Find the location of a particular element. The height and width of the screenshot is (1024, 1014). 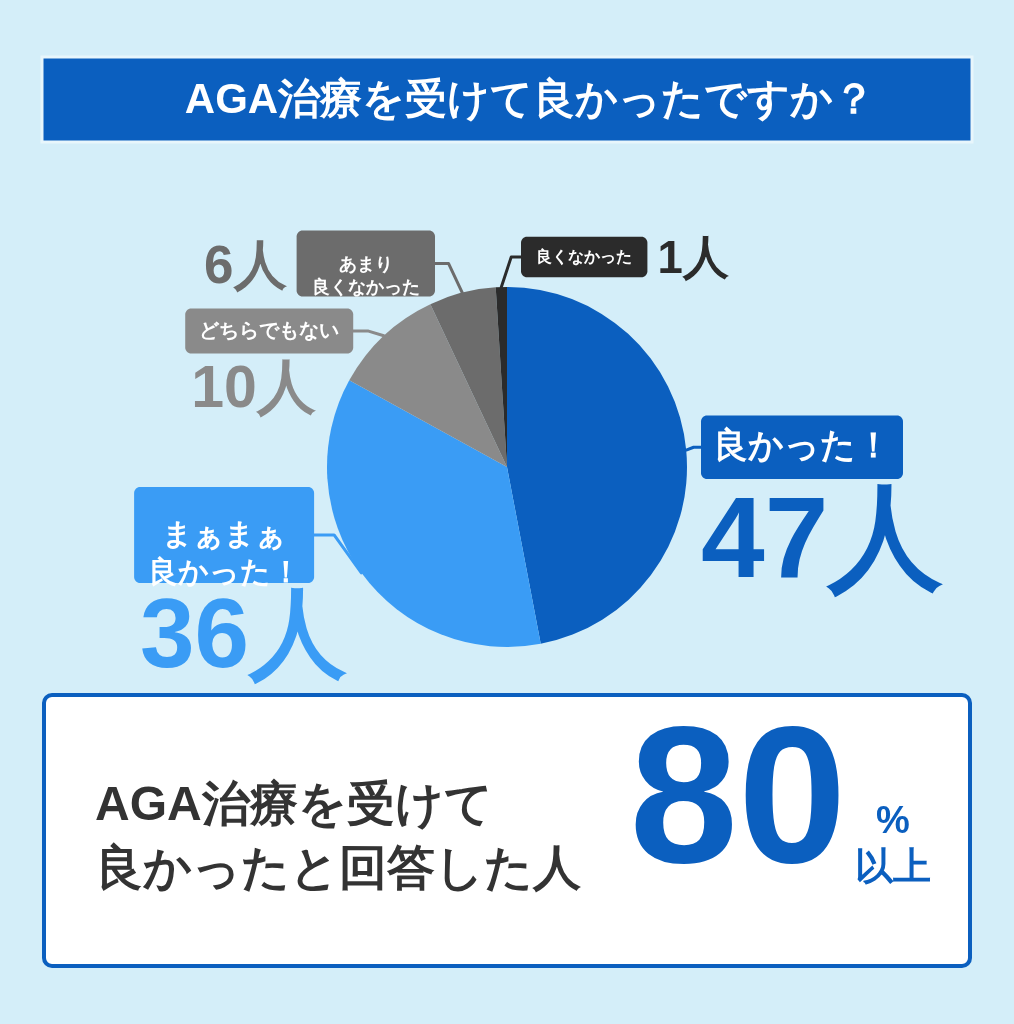

slice-label: あまり良くなかった is located at coordinates (365, 274).